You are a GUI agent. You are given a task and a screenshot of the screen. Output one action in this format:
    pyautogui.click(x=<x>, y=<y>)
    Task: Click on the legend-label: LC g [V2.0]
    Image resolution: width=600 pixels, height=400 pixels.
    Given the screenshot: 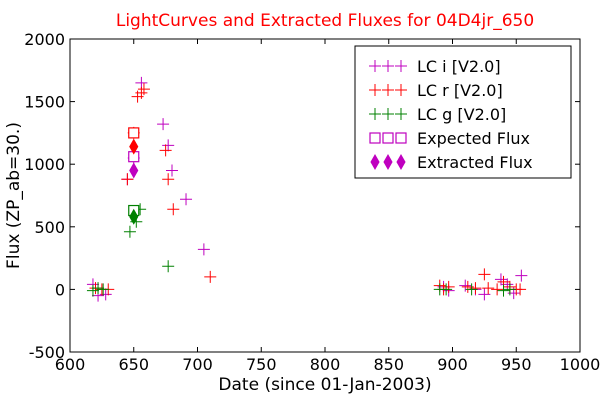 What is the action you would take?
    pyautogui.click(x=461, y=114)
    